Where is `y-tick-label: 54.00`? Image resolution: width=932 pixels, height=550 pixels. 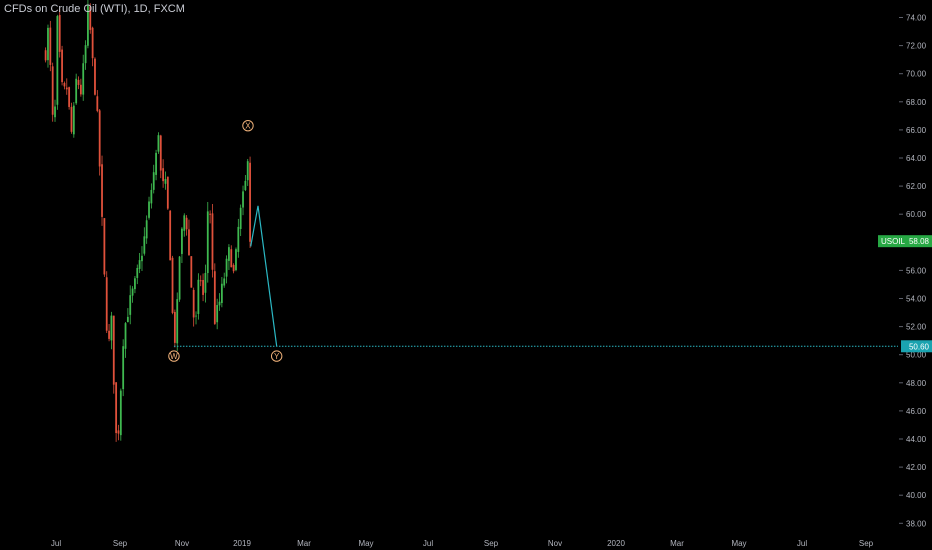 y-tick-label: 54.00 is located at coordinates (916, 299).